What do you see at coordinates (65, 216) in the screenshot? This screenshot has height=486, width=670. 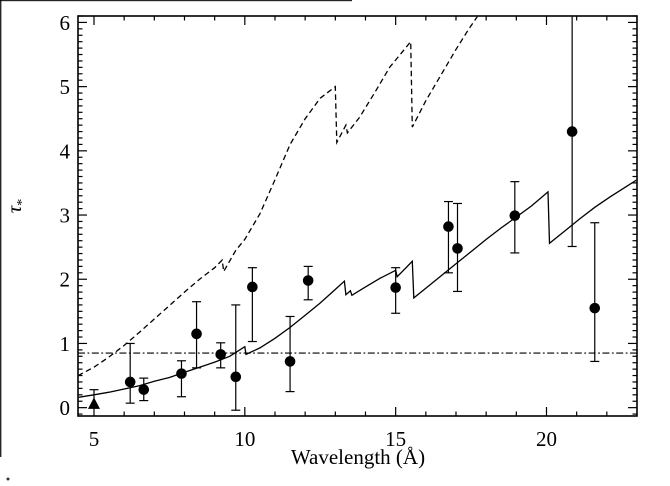 I see `y-tick-label: 3` at bounding box center [65, 216].